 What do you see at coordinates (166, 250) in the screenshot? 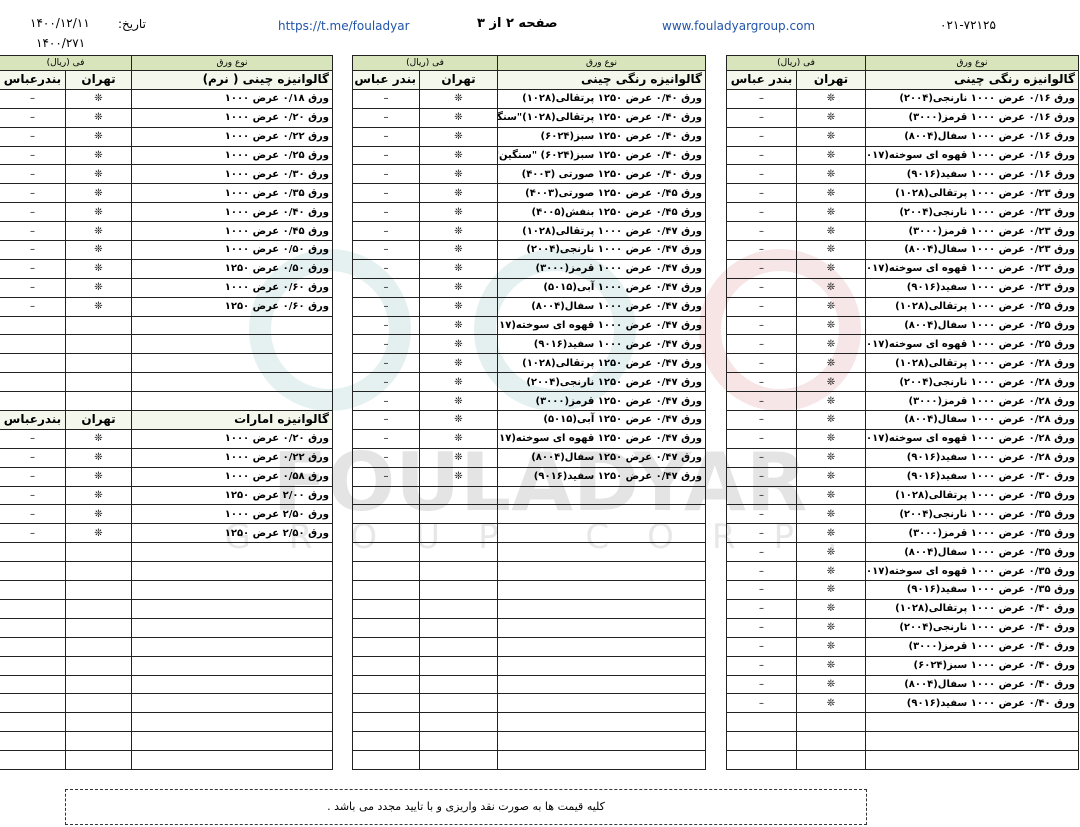
I see `item-row: ورق ۰/۵۰ عرض ۱۰۰۰ ❊ –` at bounding box center [166, 250].